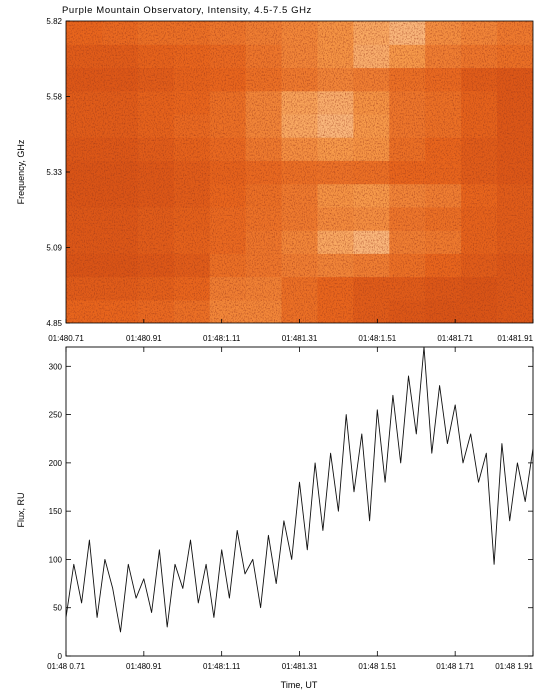 This screenshot has height=693, width=535. What do you see at coordinates (299, 685) in the screenshot?
I see `flux-x-axis-label: Time, UT` at bounding box center [299, 685].